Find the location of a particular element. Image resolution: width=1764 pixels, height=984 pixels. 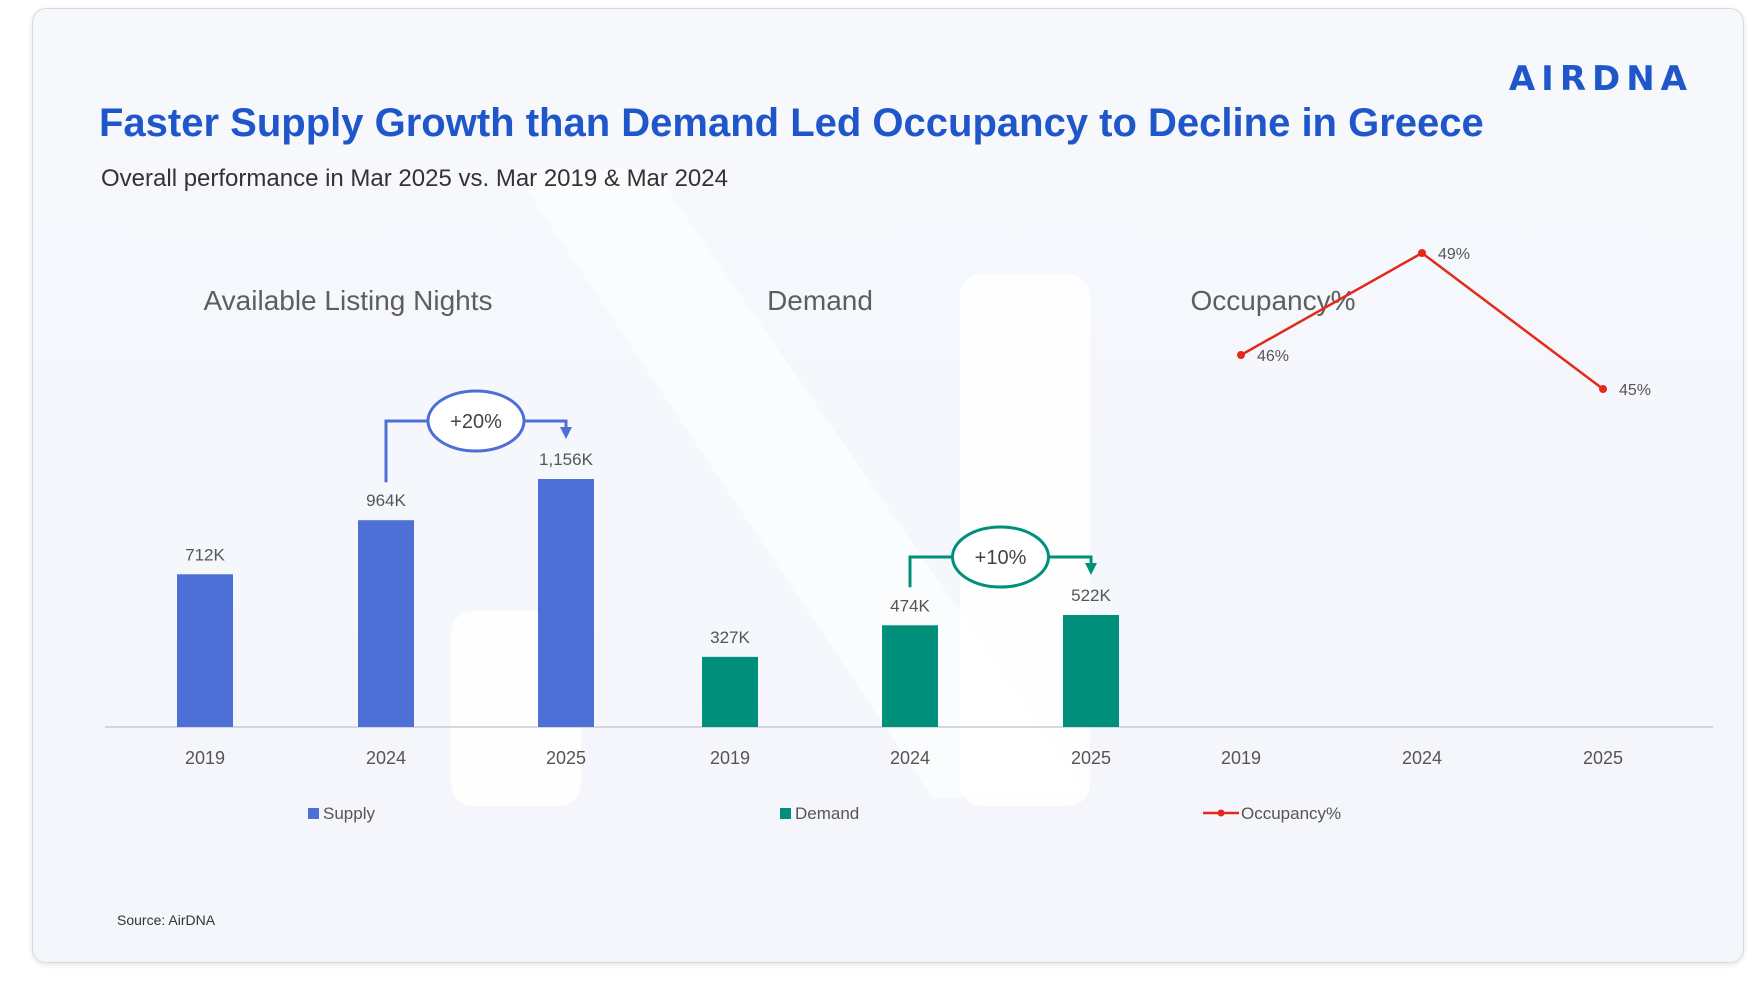

occupancy-line is located at coordinates (1422, 320).